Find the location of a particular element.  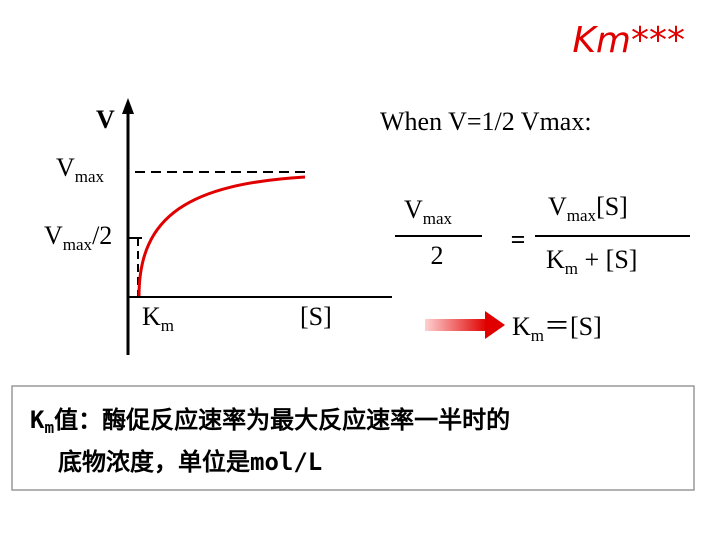

suffix: [S] is located at coordinates (612, 206).